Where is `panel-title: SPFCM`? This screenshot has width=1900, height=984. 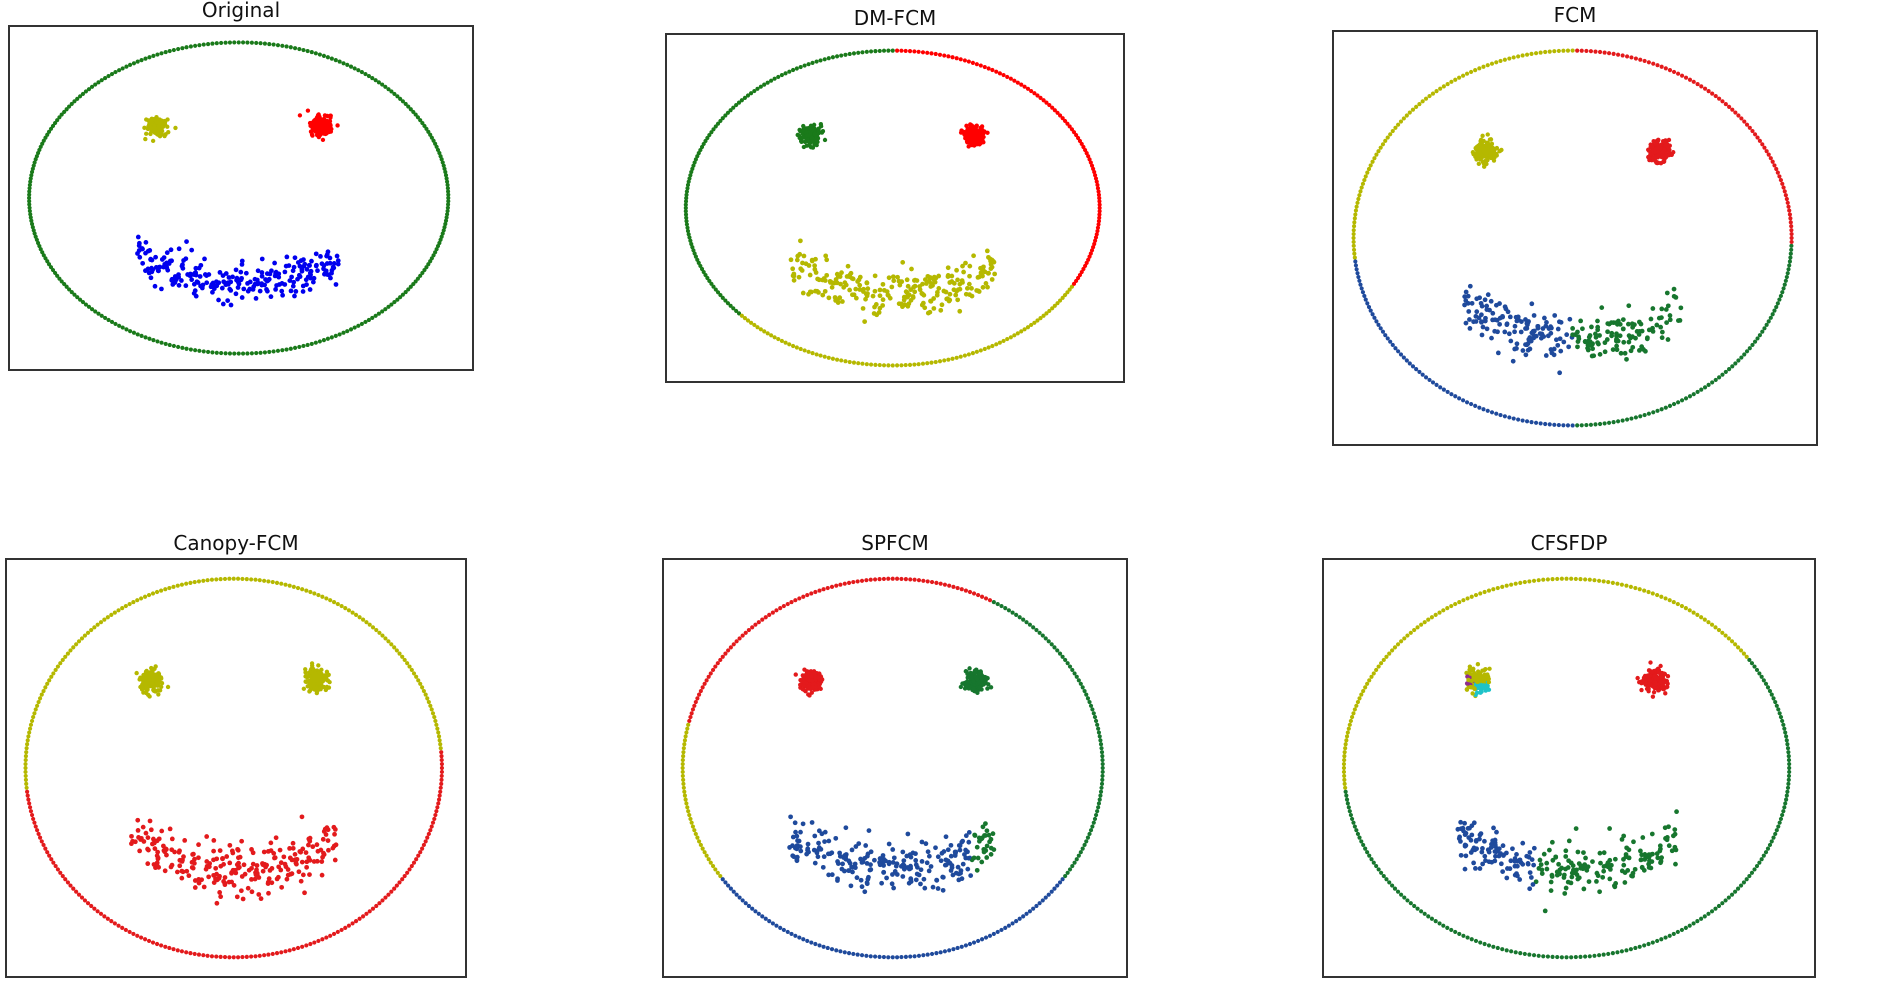
panel-title: SPFCM is located at coordinates (895, 543).